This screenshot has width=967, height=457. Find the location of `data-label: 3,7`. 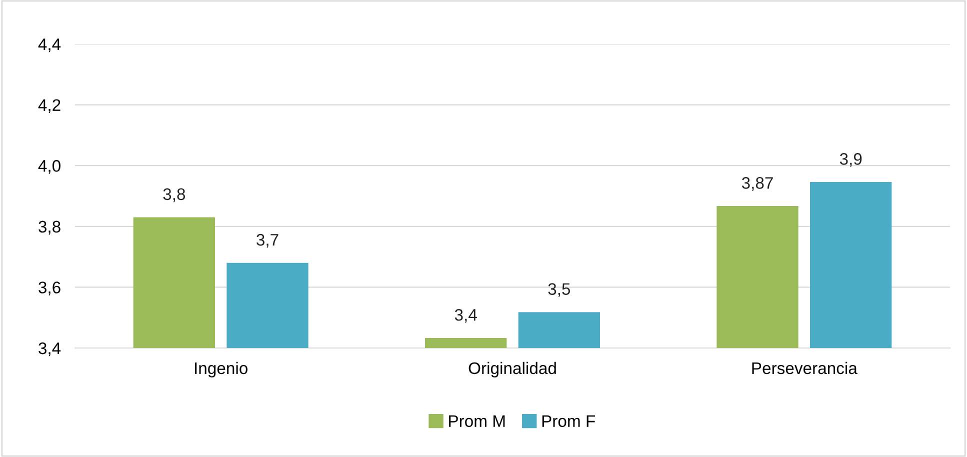

data-label: 3,7 is located at coordinates (267, 241).